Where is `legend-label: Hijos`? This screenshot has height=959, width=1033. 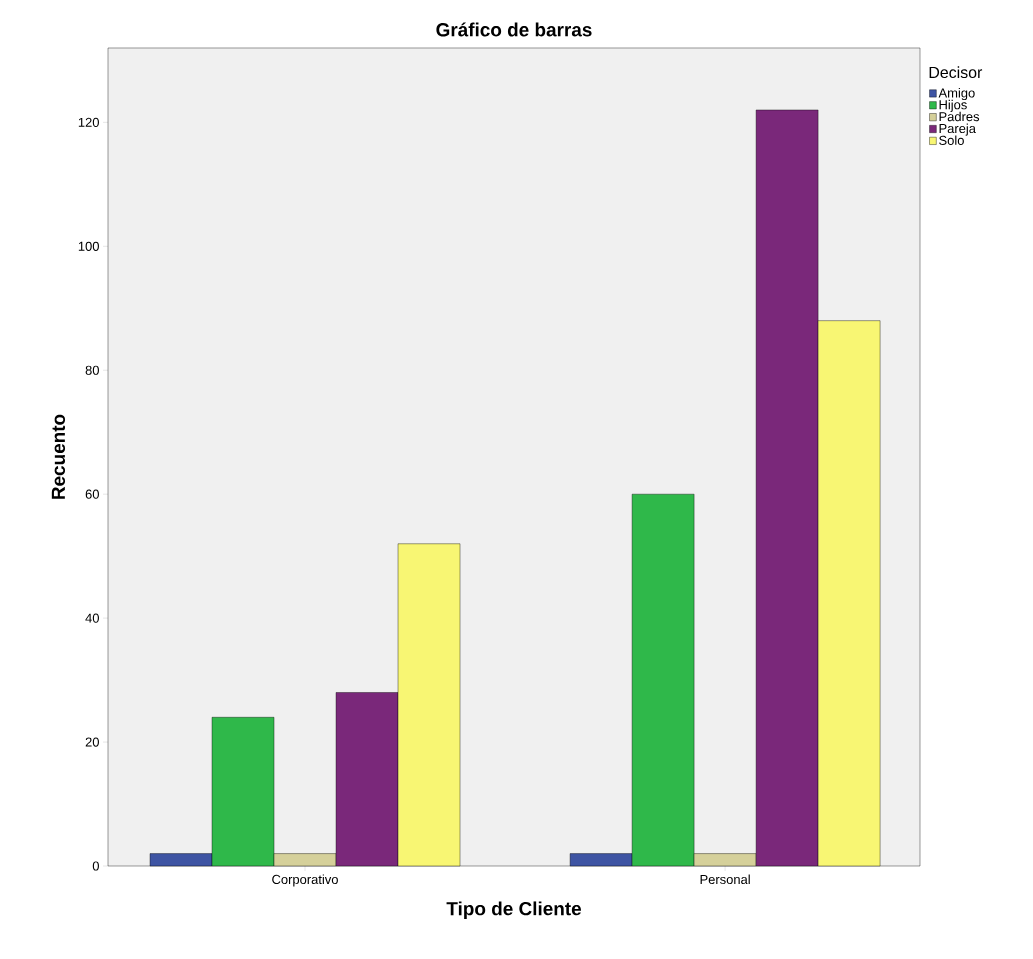 legend-label: Hijos is located at coordinates (953, 105).